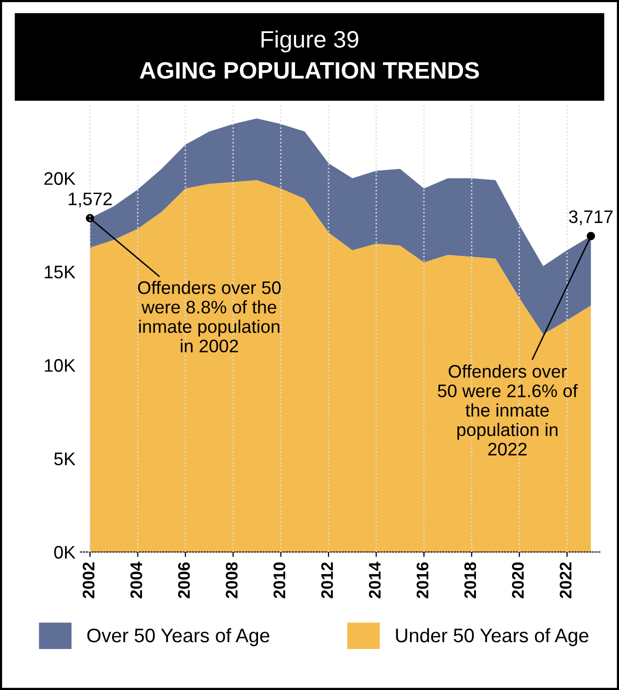 This screenshot has width=619, height=690. What do you see at coordinates (90, 200) in the screenshot?
I see `data-label: 1,572` at bounding box center [90, 200].